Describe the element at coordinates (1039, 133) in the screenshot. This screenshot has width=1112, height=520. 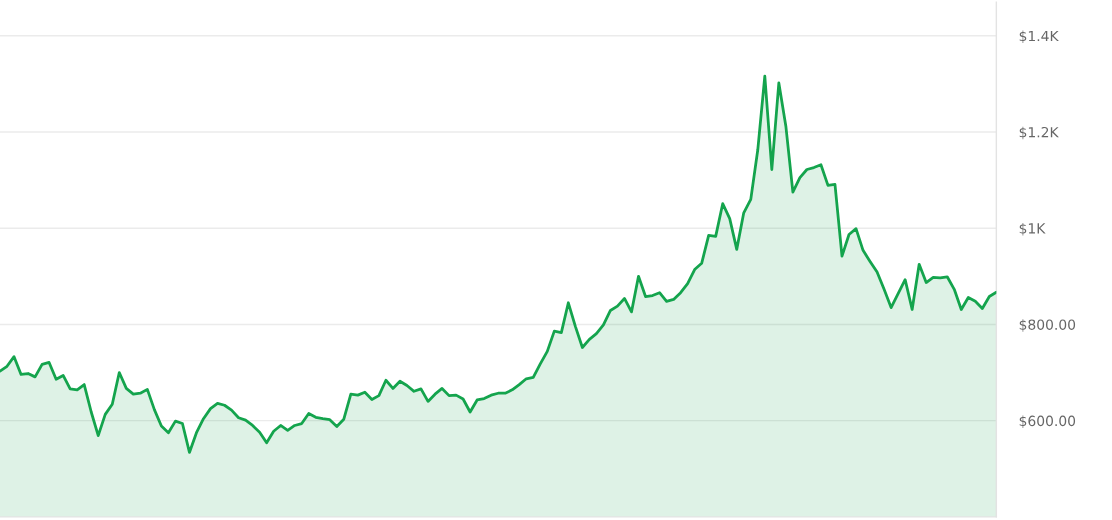
I see `y-tick-label: $1.2K` at that location.